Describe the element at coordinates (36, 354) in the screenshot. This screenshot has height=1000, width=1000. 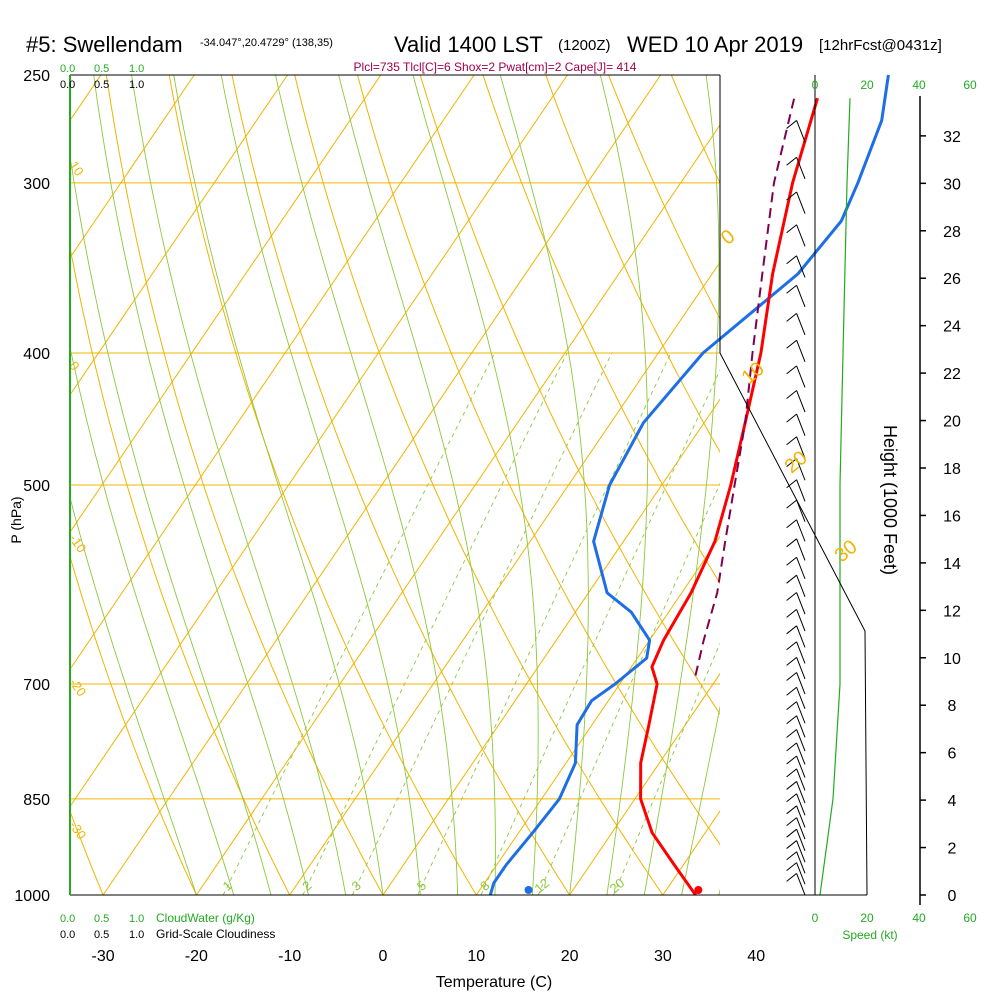
I see `pressure-tick-label: 400` at that location.